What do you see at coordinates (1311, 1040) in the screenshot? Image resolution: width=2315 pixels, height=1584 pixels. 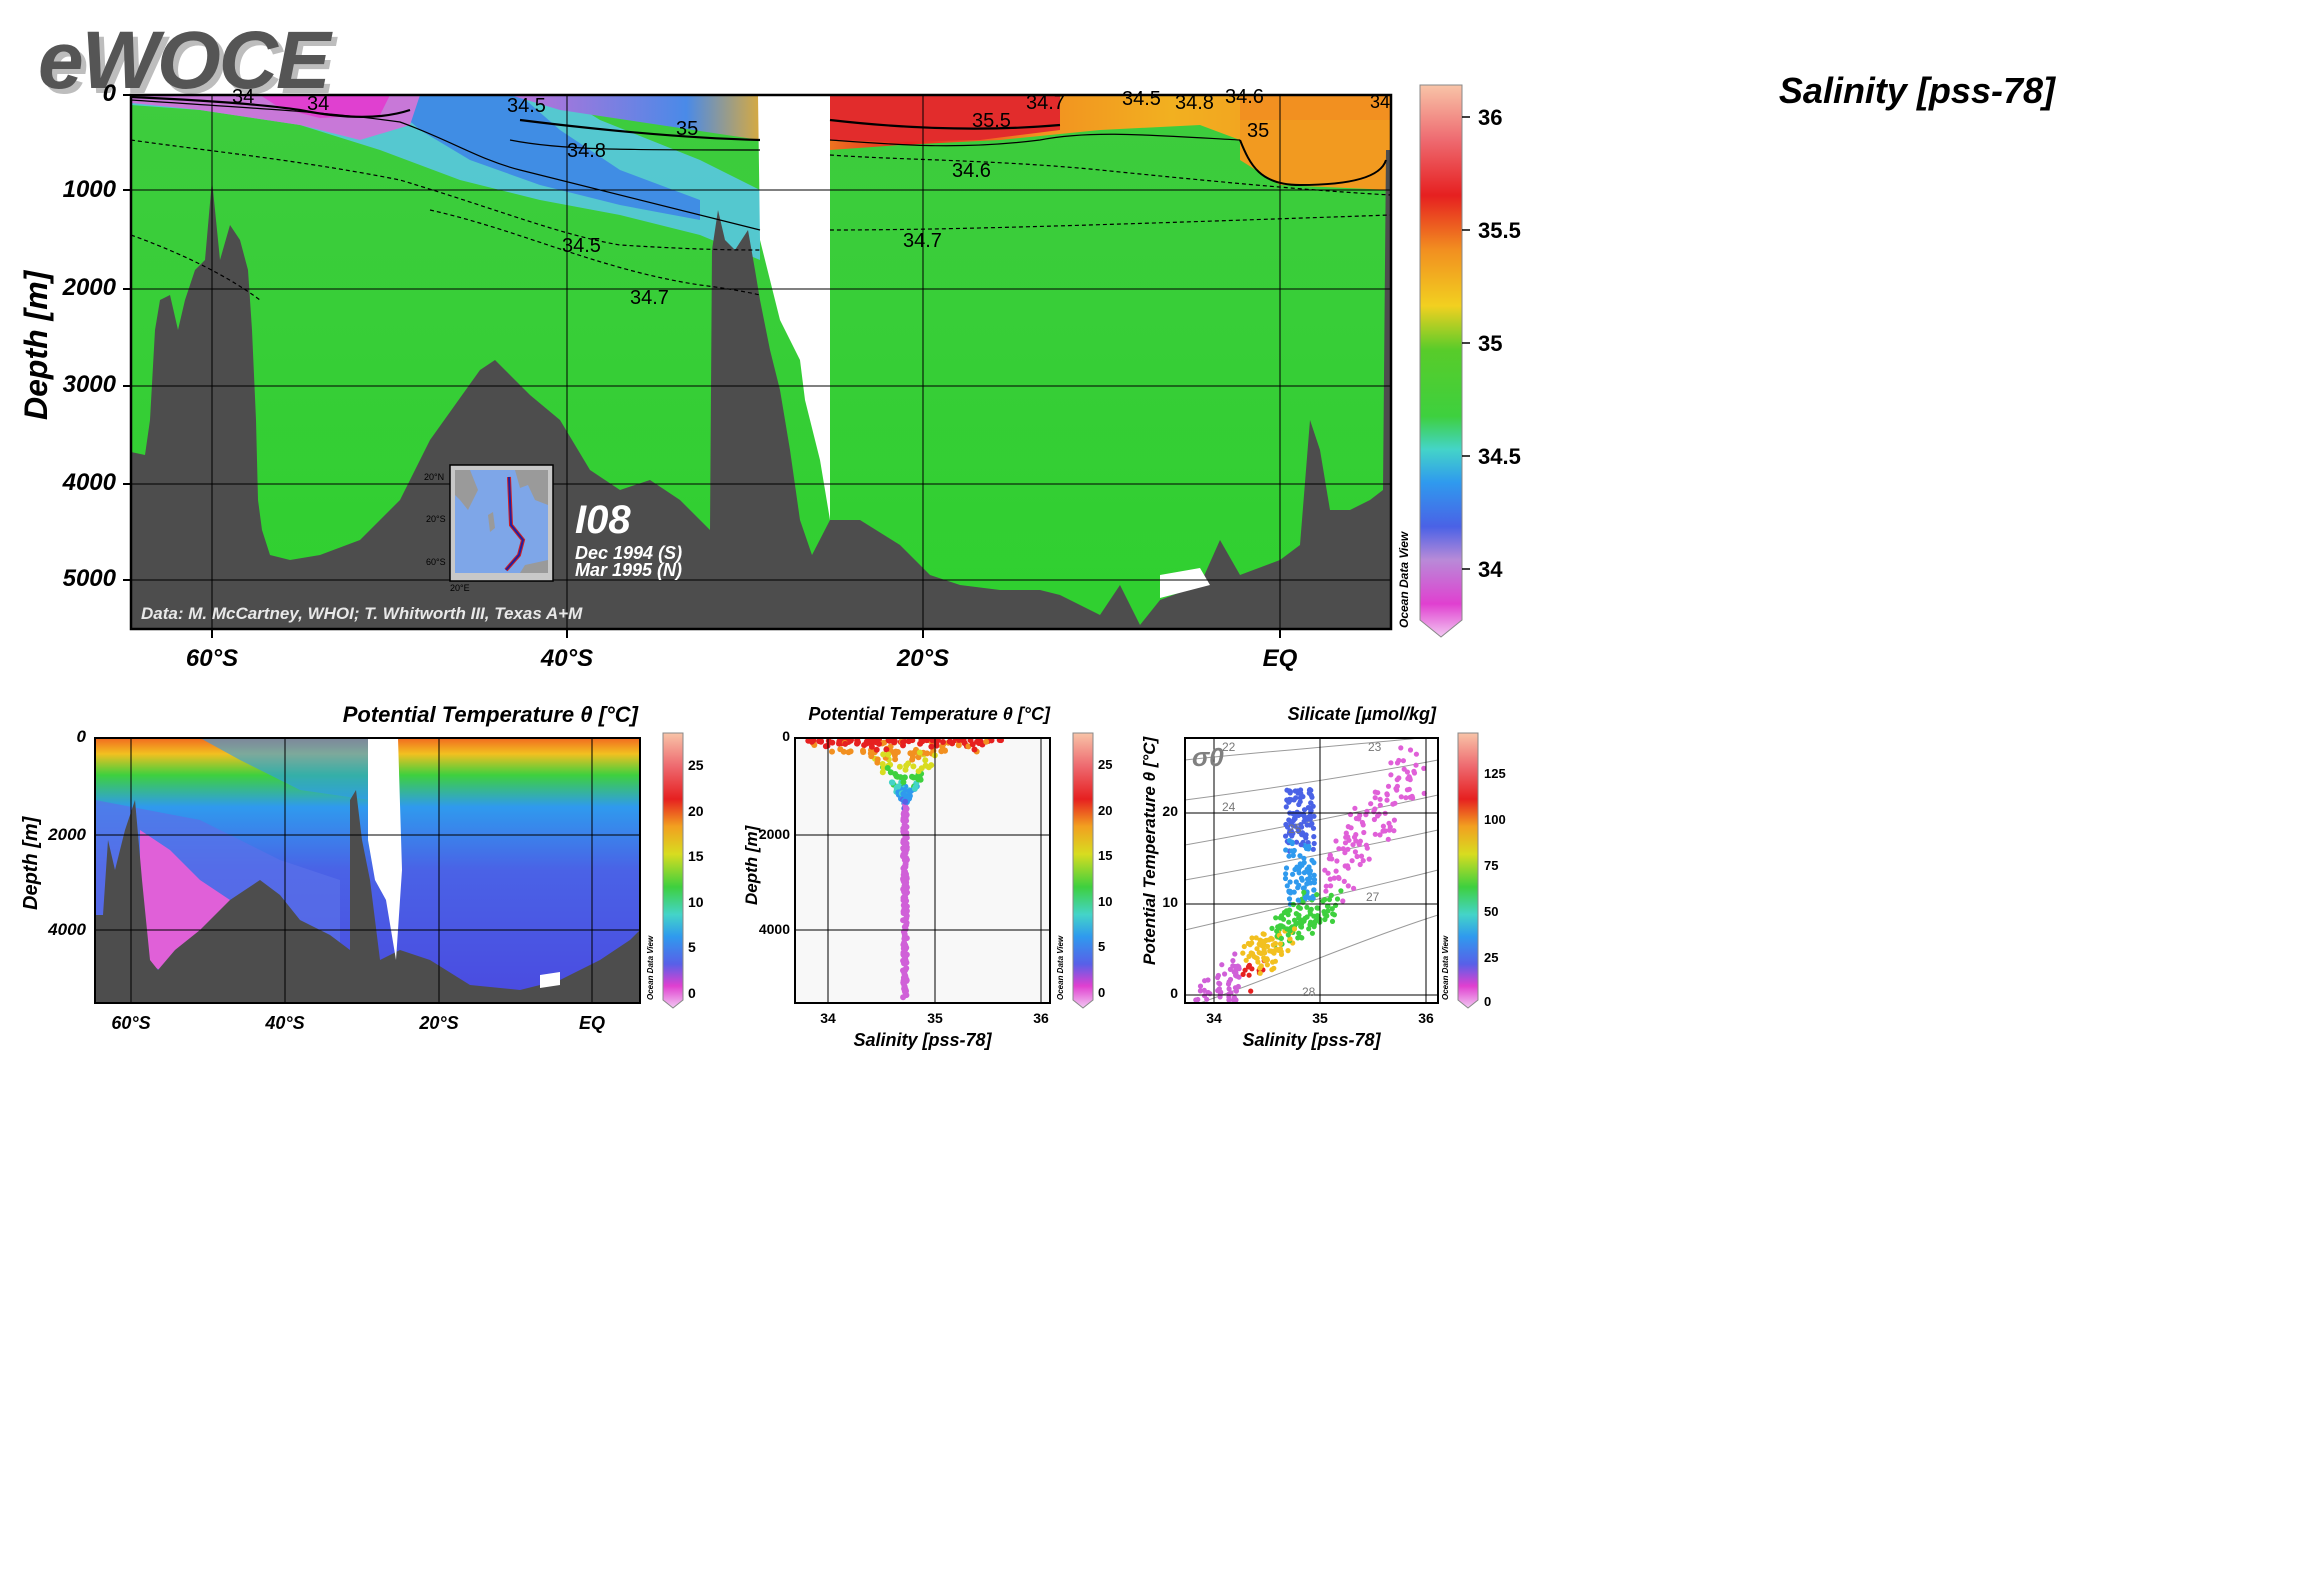 I see `ts-xlabel: Salinity [pss-78]` at bounding box center [1311, 1040].